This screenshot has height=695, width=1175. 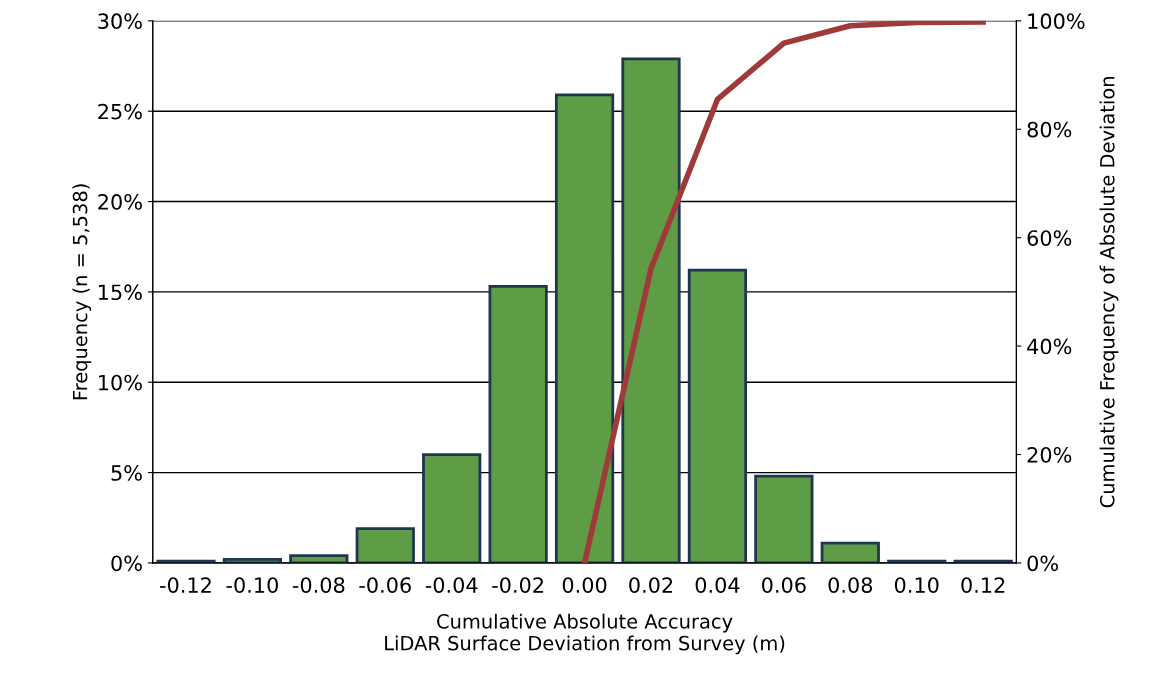 What do you see at coordinates (1049, 454) in the screenshot?
I see `y2-tick-label: 20%` at bounding box center [1049, 454].